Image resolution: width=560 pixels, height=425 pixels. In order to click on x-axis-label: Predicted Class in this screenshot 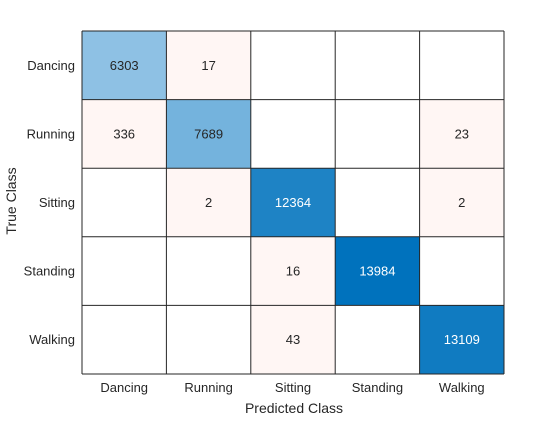, I will do `click(294, 408)`.